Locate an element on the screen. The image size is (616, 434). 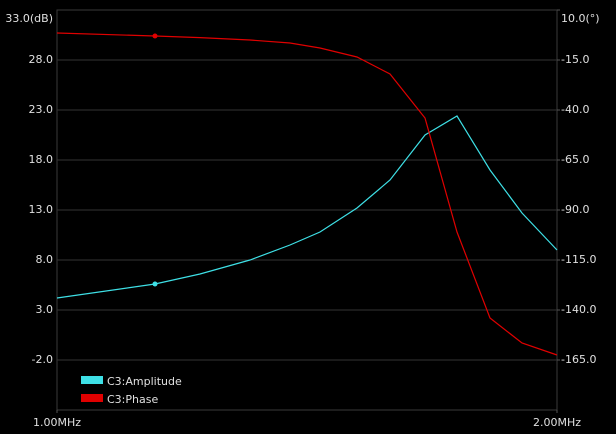
y-tick-label: 3.0 is located at coordinates (45, 309).